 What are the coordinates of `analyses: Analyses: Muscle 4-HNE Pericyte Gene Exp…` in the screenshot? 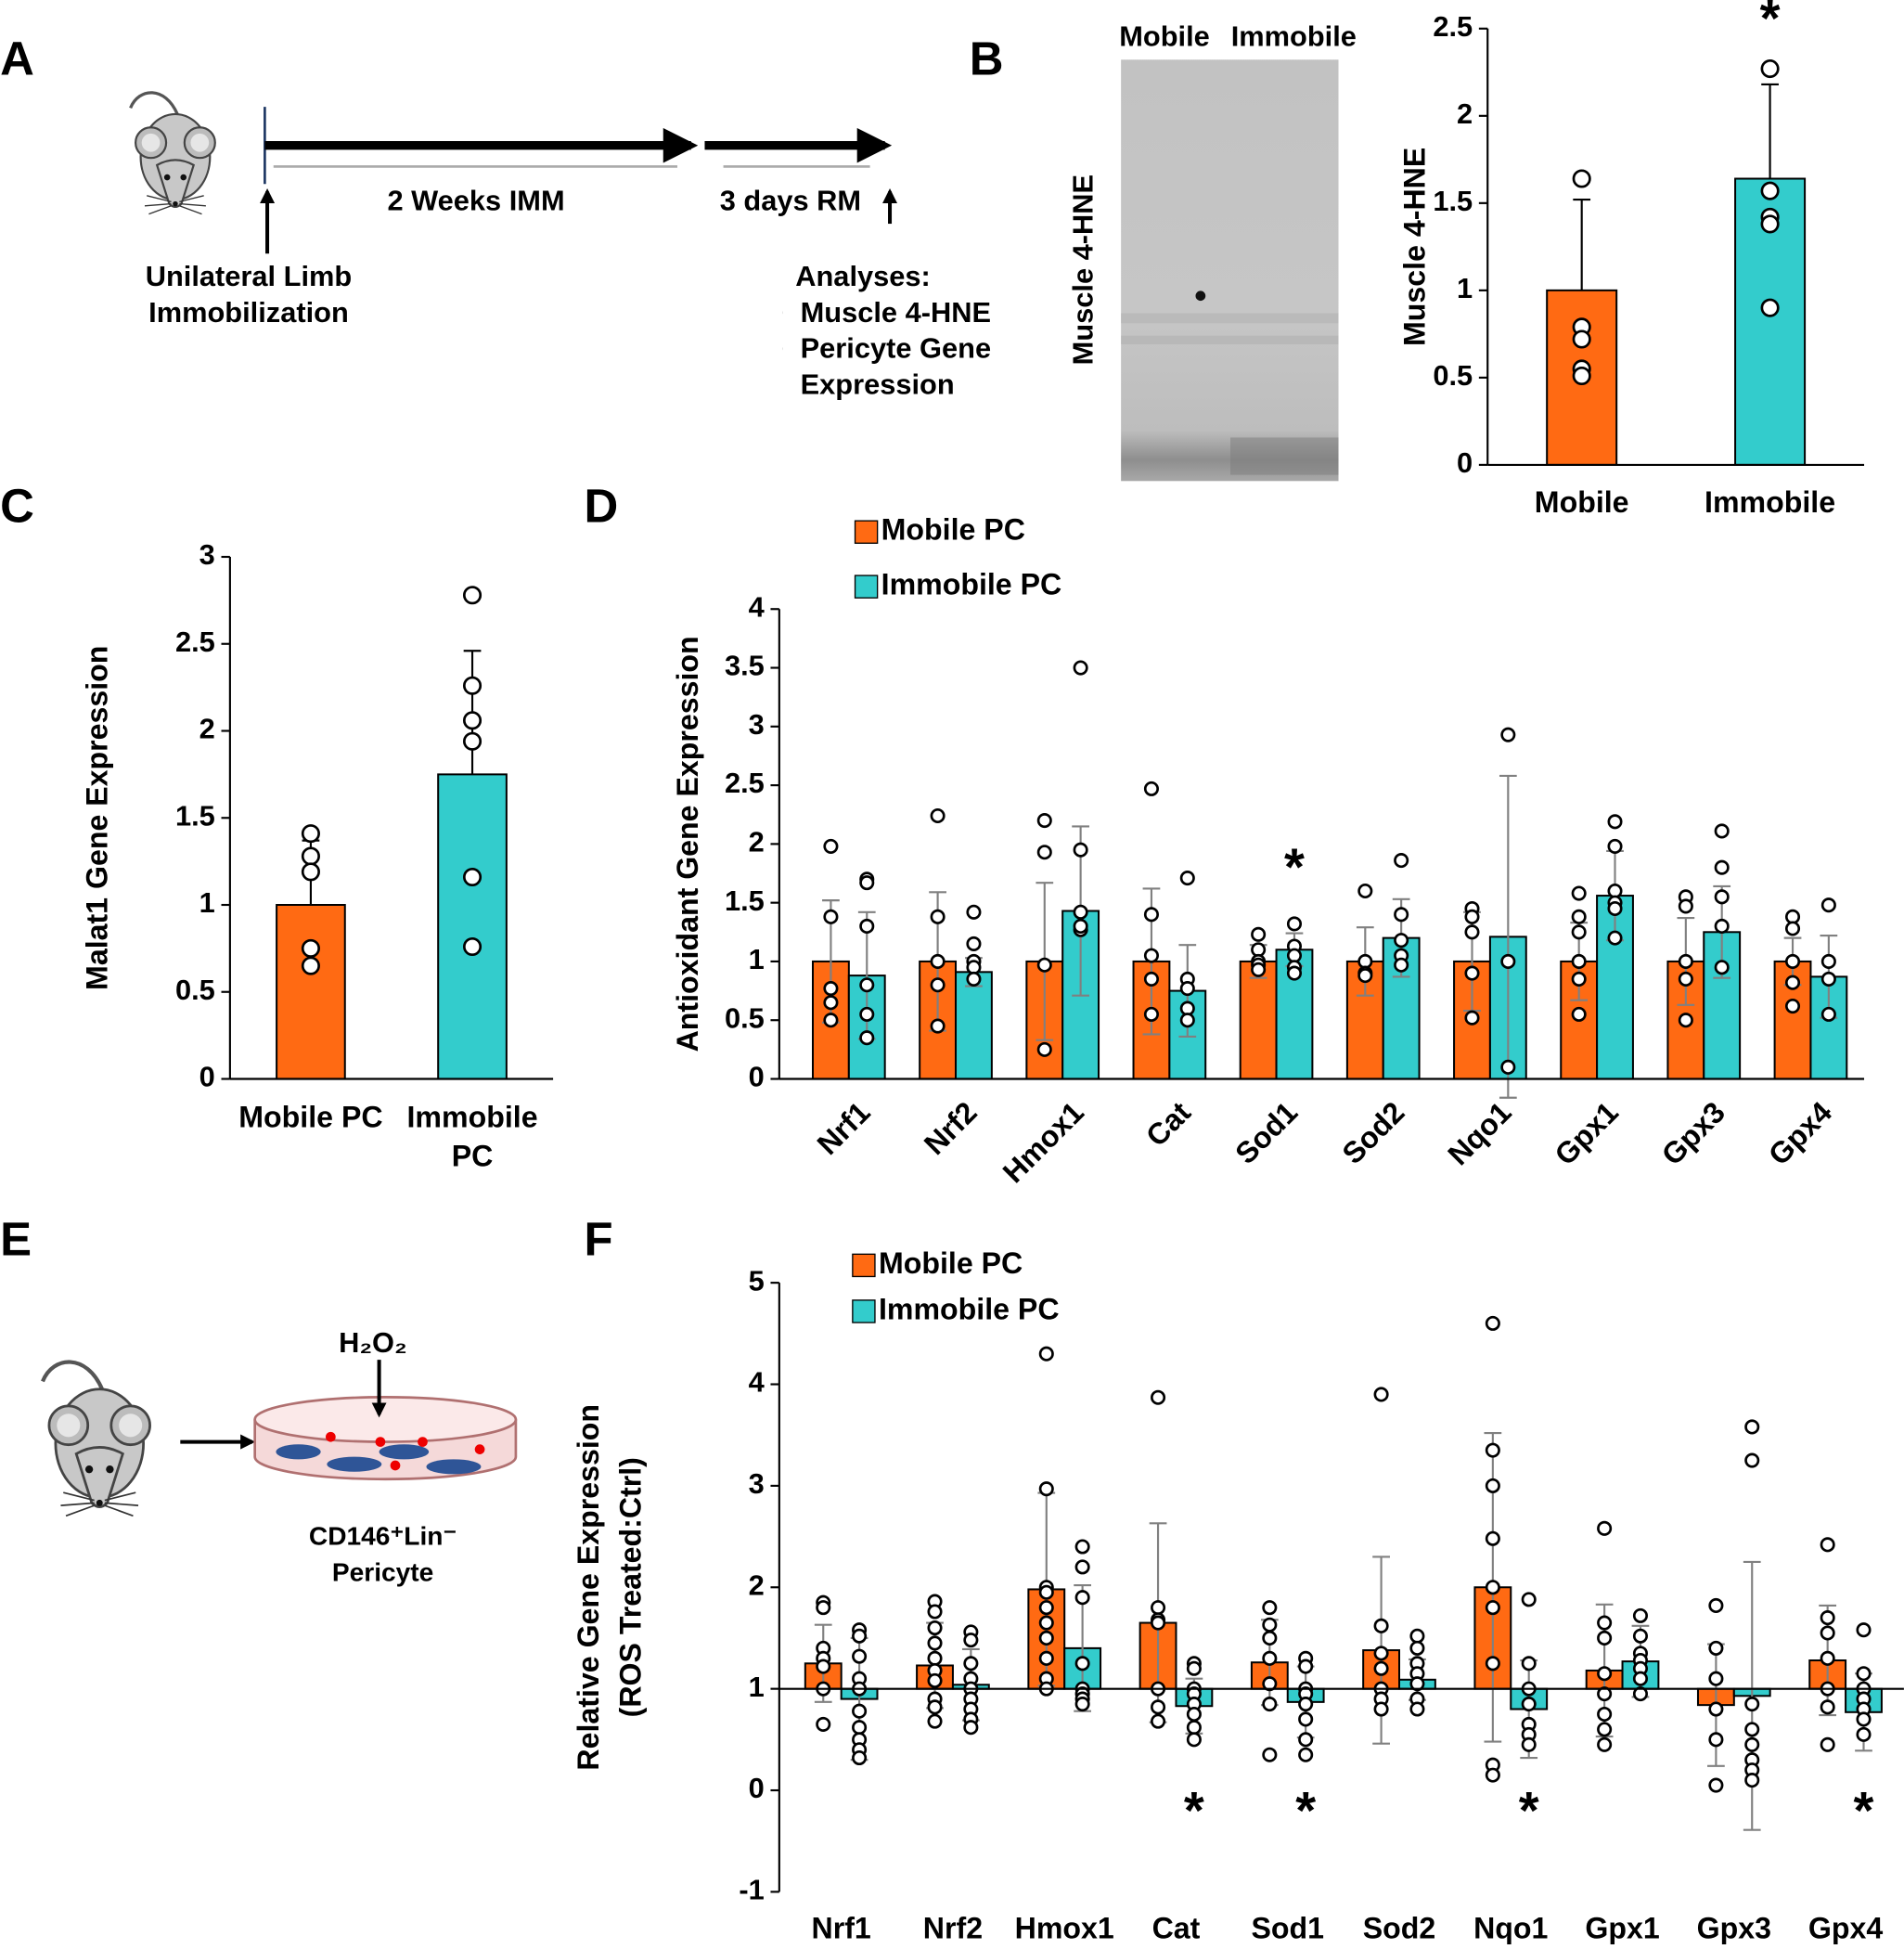 It's located at (907, 331).